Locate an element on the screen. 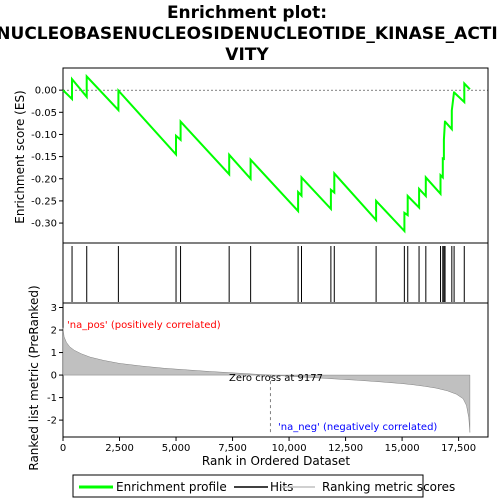 The width and height of the screenshot is (500, 500). pos-correlated-label: 'na_pos' (positively correlated) is located at coordinates (144, 325).